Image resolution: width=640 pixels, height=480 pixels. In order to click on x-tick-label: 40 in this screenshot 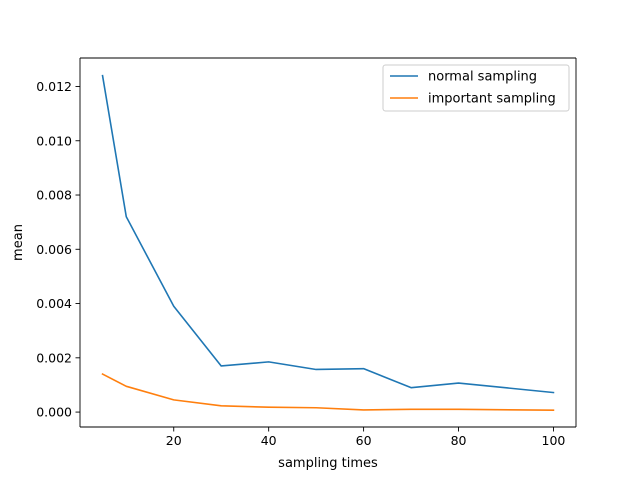, I will do `click(269, 440)`.